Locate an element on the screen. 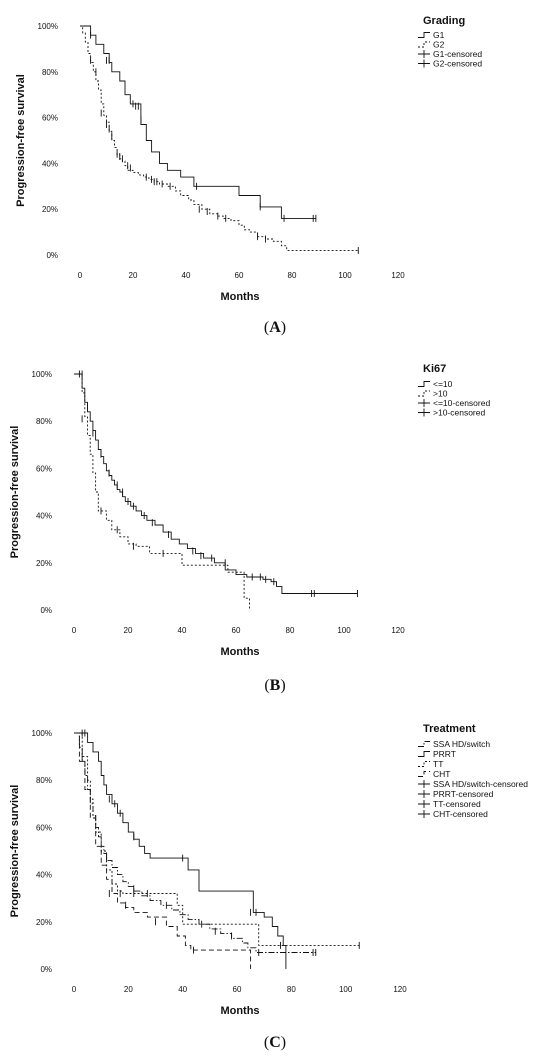  legend-title: Ki67 is located at coordinates (434, 369).